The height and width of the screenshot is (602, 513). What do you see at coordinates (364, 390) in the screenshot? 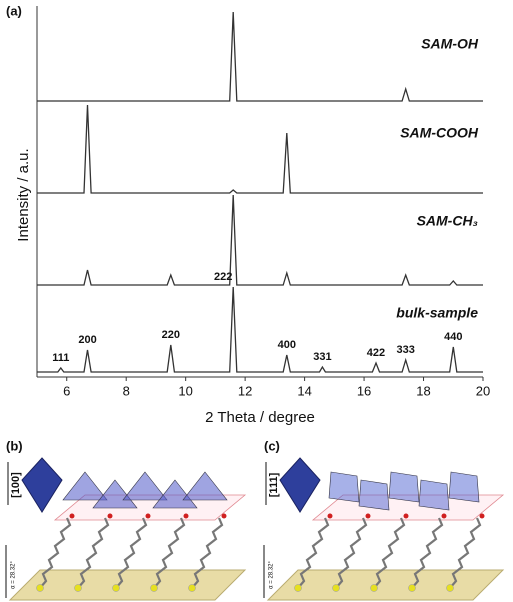
I see `x-tick-label: 16` at bounding box center [364, 390].